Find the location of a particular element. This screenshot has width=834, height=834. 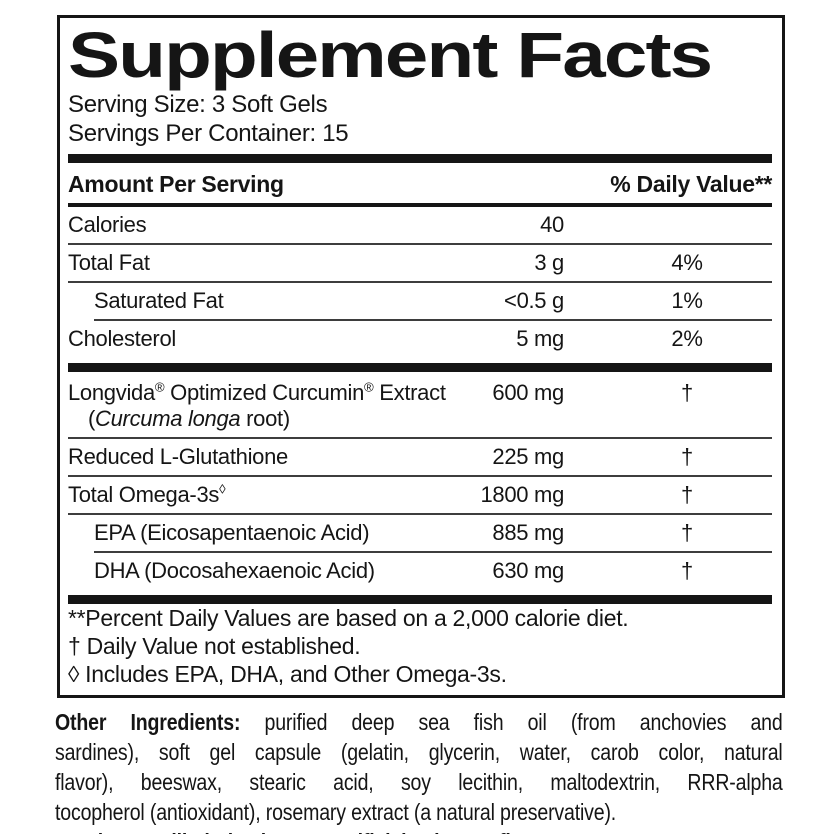

daily-value-header: % Daily Value** is located at coordinates (691, 184).